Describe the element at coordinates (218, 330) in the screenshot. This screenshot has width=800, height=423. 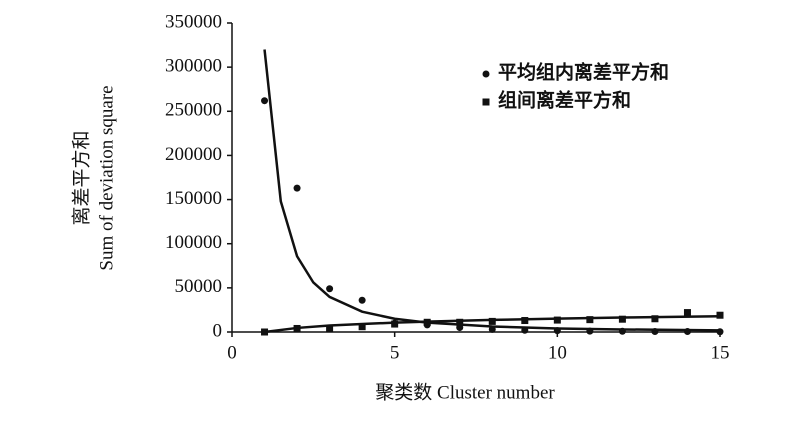
I see `y-tick-label: 0` at that location.